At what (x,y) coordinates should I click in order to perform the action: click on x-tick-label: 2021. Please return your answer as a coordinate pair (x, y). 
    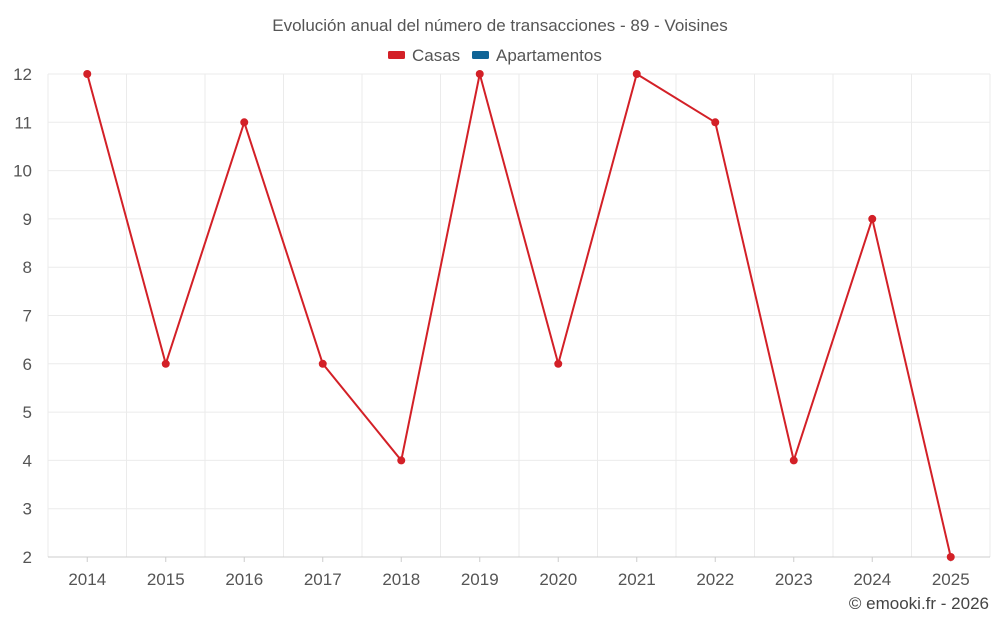
    Looking at the image, I should click on (637, 579).